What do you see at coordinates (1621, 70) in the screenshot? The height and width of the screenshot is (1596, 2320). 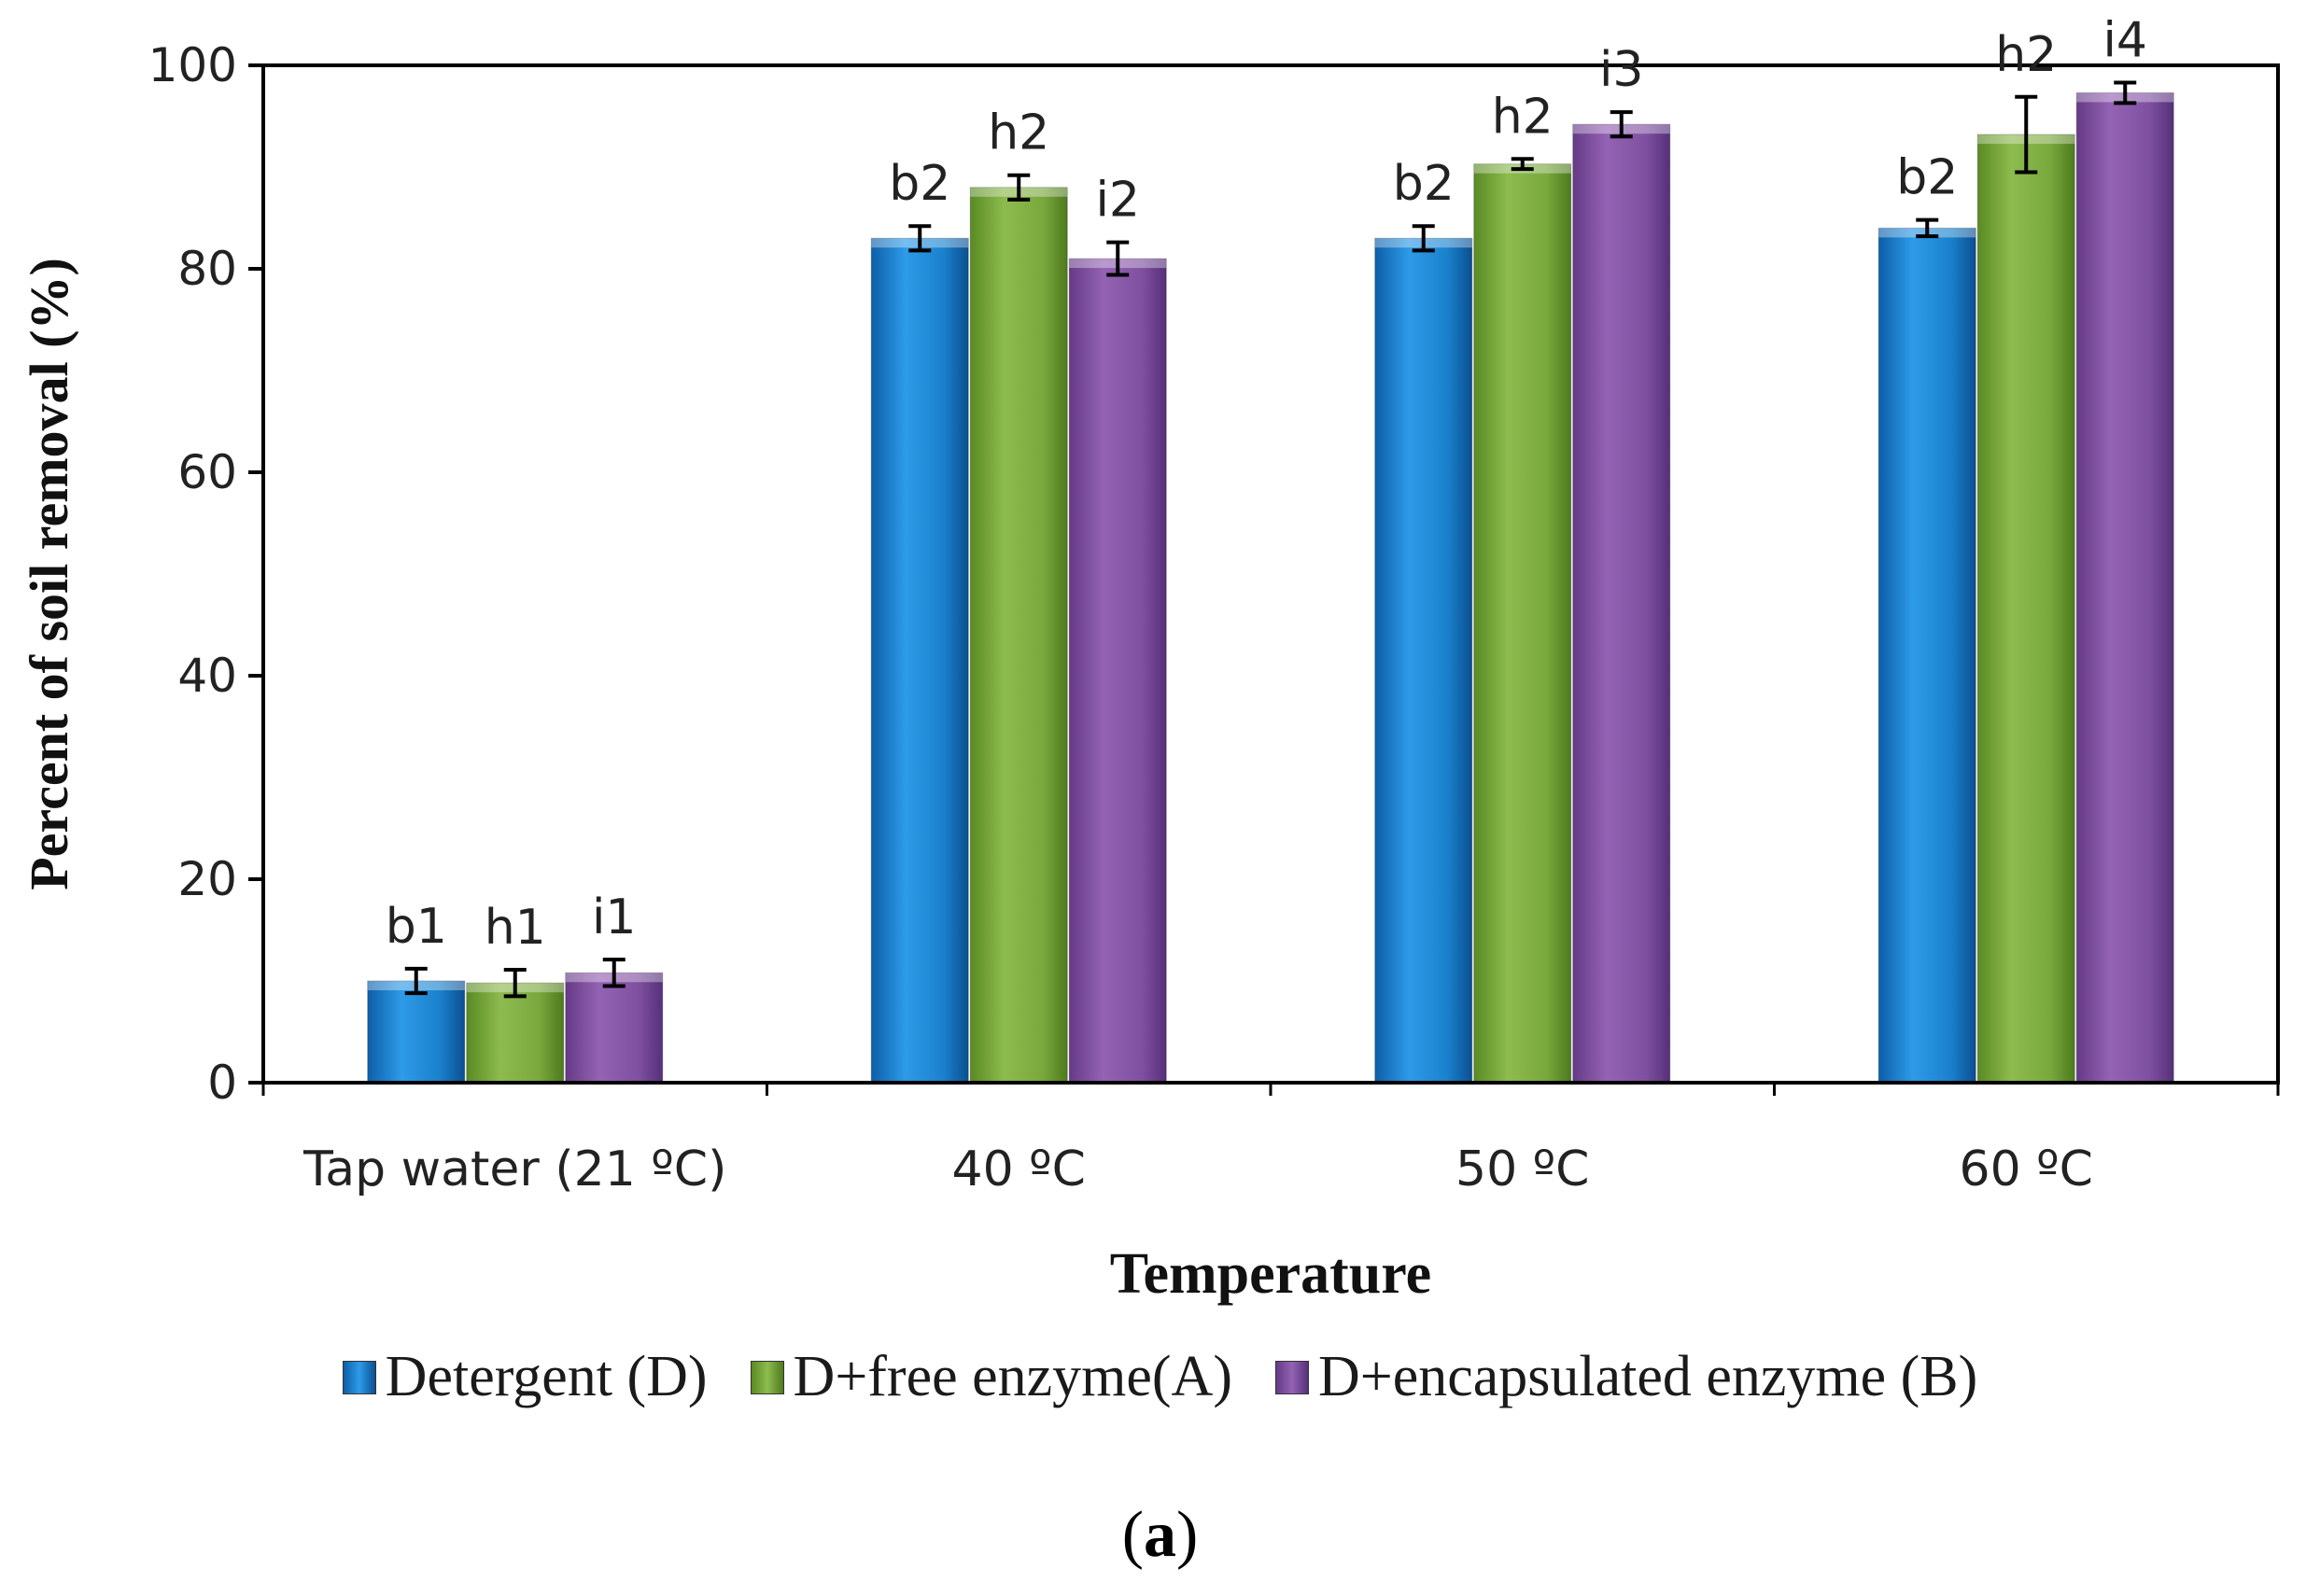 I see `data-label-i3: i3` at bounding box center [1621, 70].